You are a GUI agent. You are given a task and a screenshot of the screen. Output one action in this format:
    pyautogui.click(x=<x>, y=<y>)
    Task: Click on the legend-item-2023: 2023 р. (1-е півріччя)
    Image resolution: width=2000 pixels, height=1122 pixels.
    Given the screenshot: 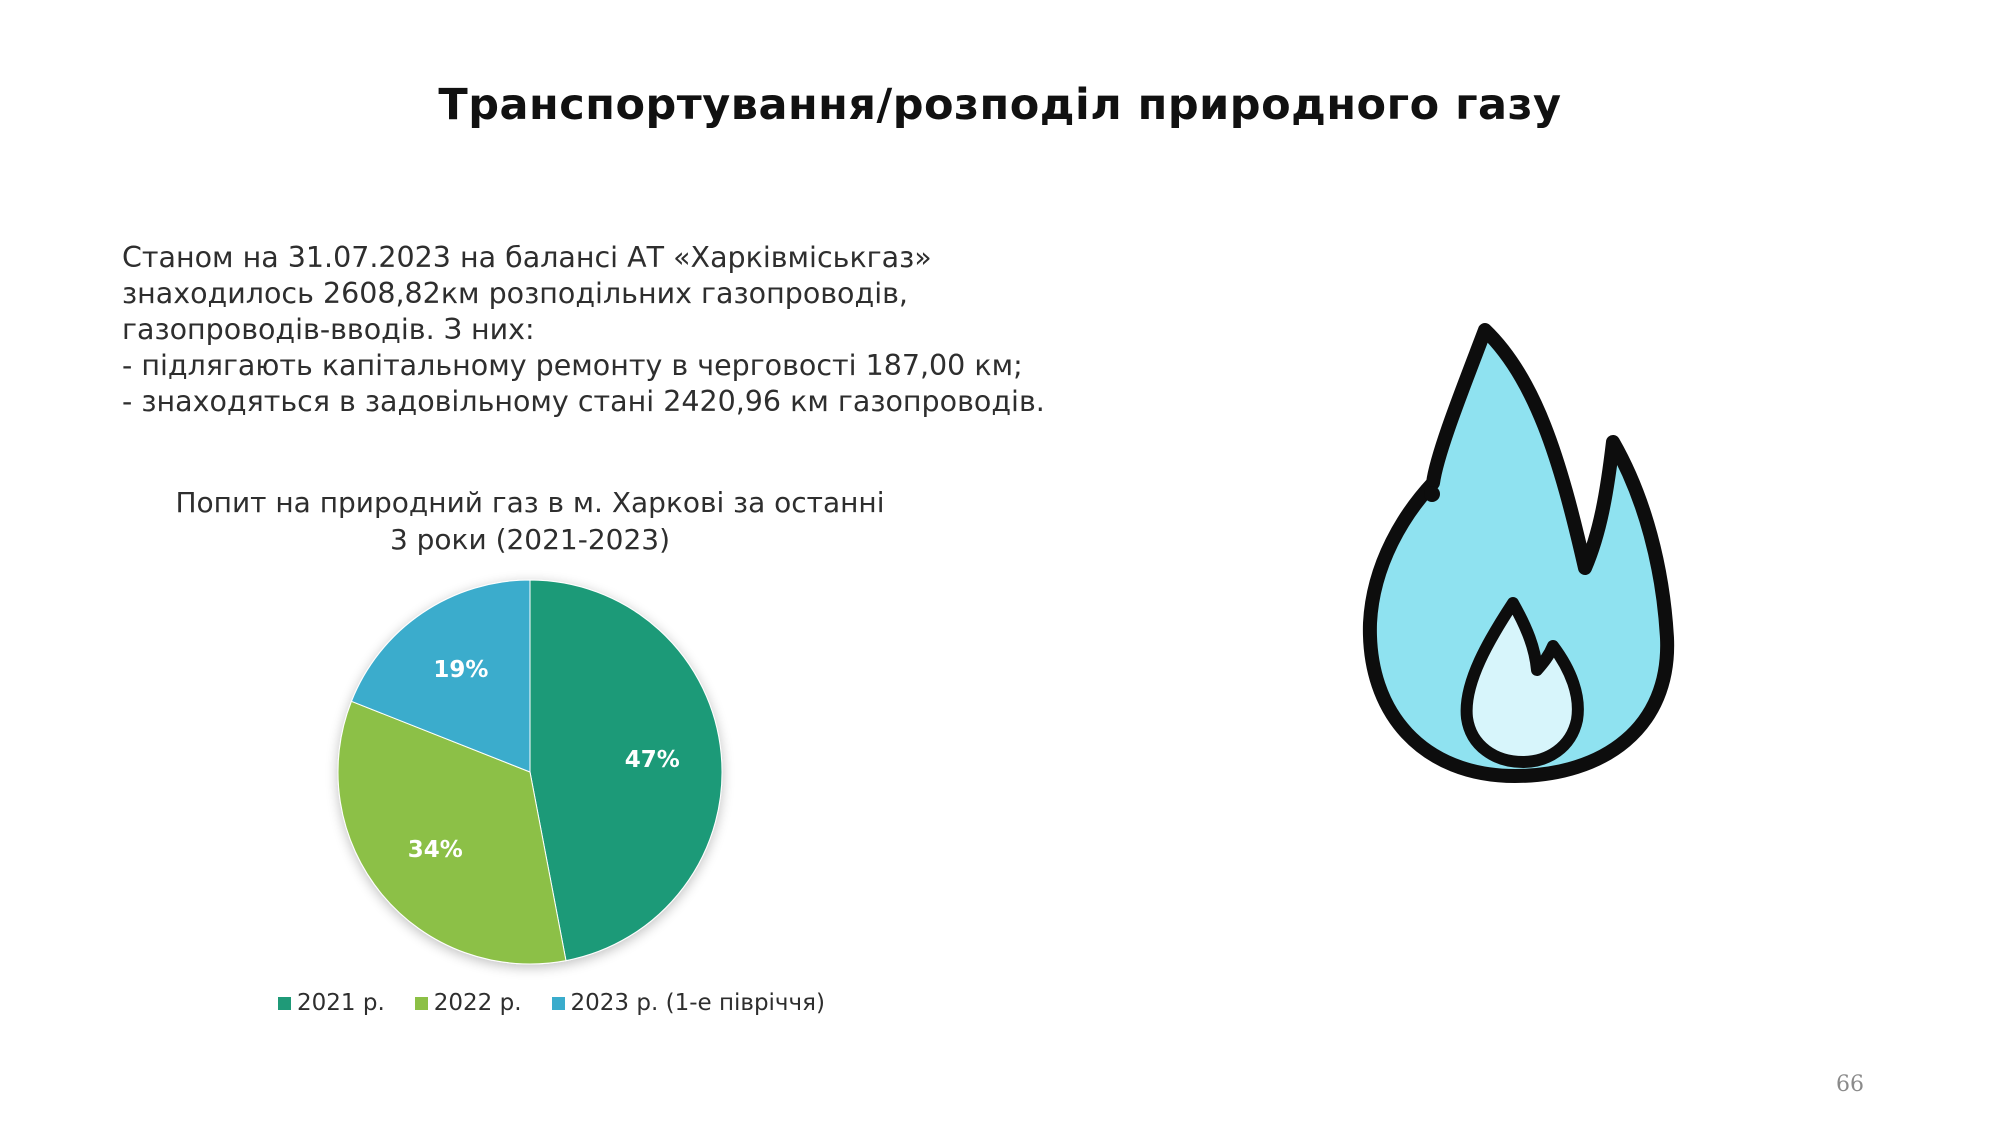 What is the action you would take?
    pyautogui.click(x=688, y=1003)
    